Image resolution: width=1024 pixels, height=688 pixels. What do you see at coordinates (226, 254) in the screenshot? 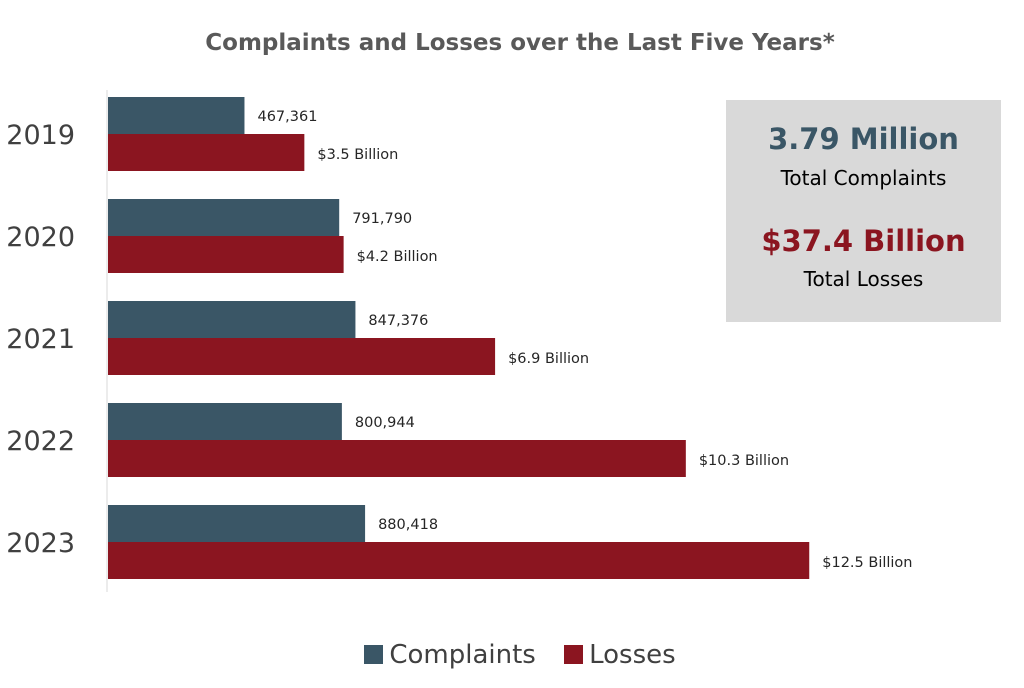
I see `bar-losses-2020` at bounding box center [226, 254].